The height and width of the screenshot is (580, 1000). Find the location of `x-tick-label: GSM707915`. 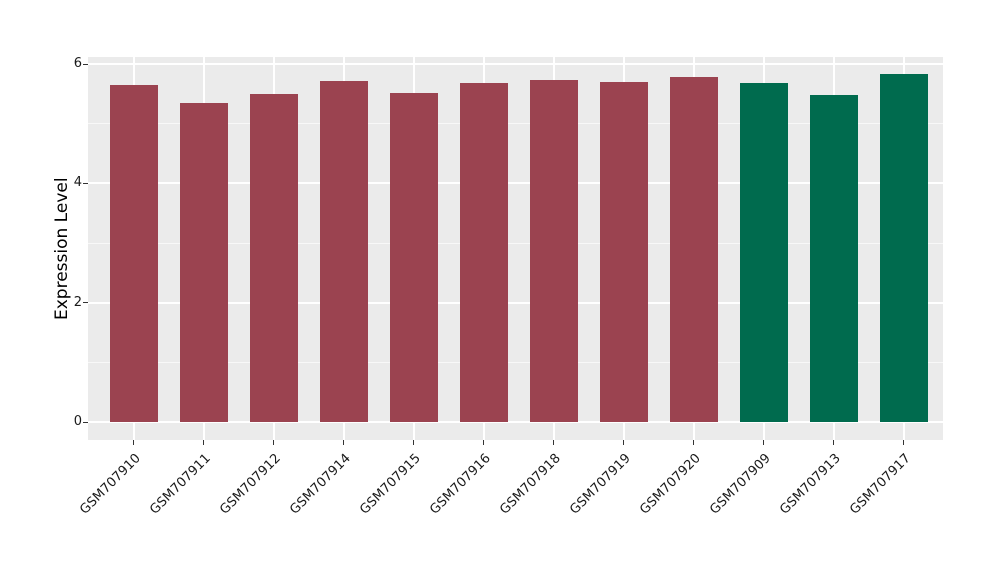

x-tick-label: GSM707915 is located at coordinates (391, 484).